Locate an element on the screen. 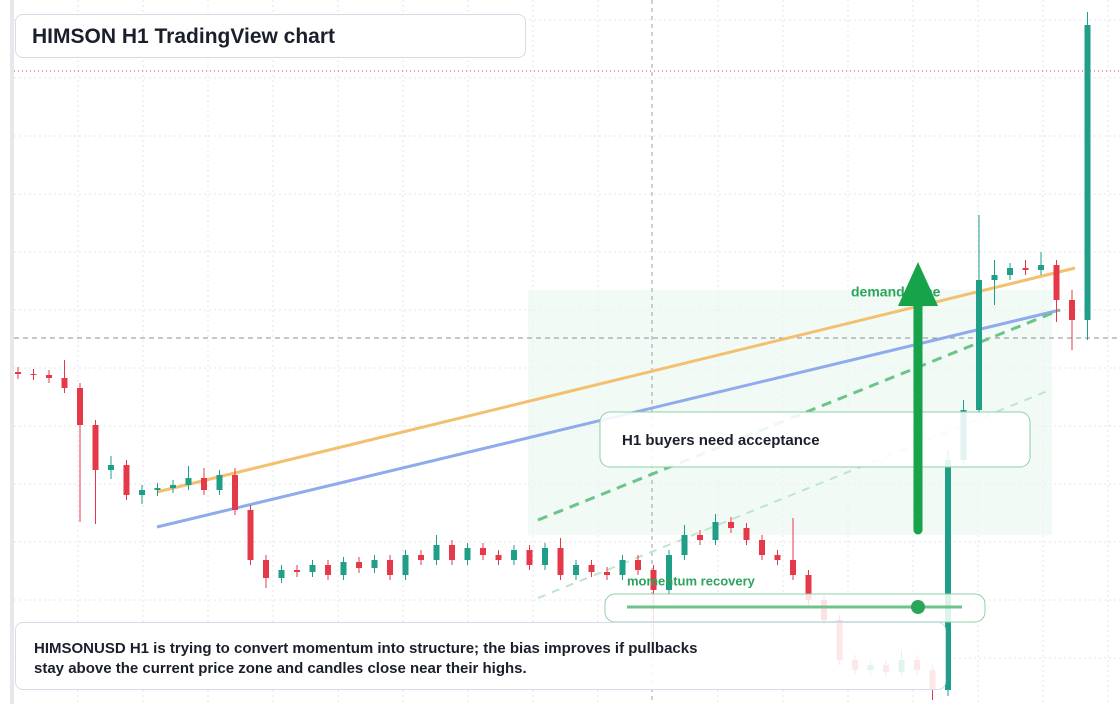  chart-title: HIMSON H1 TradingView chart is located at coordinates (270, 36).